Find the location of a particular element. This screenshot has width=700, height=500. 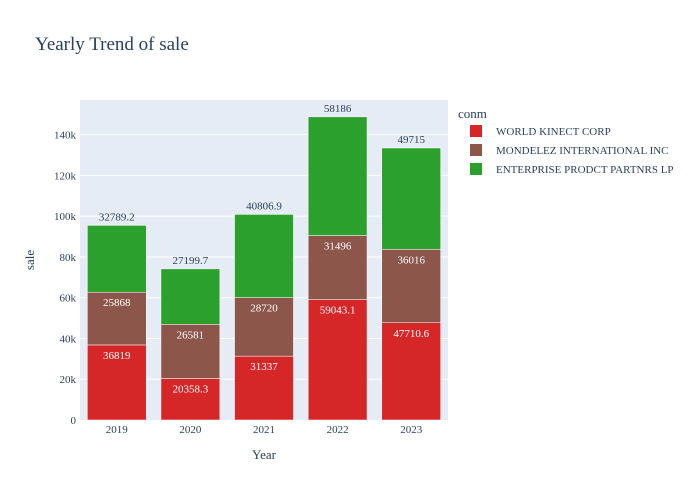

chart-title: Yearly Trend of sale is located at coordinates (112, 44).